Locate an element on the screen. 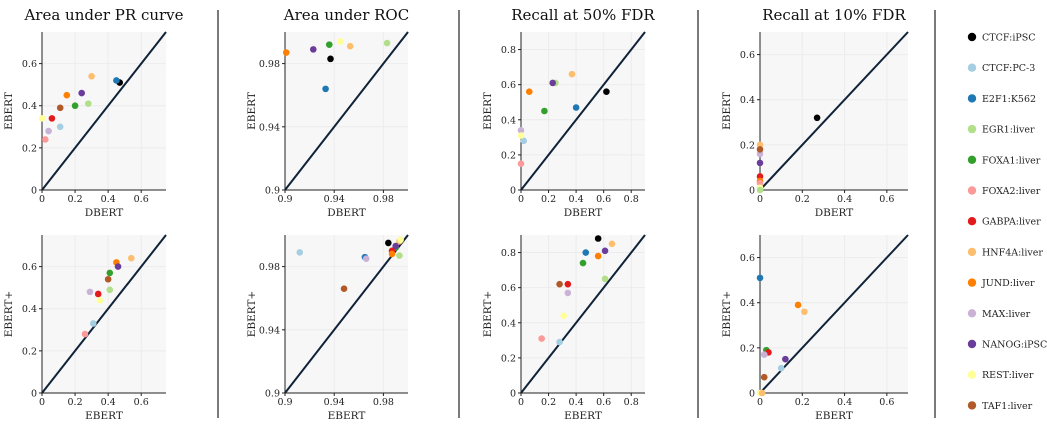 The height and width of the screenshot is (425, 1047). panel-title: Recall at 50% FDR is located at coordinates (583, 15).